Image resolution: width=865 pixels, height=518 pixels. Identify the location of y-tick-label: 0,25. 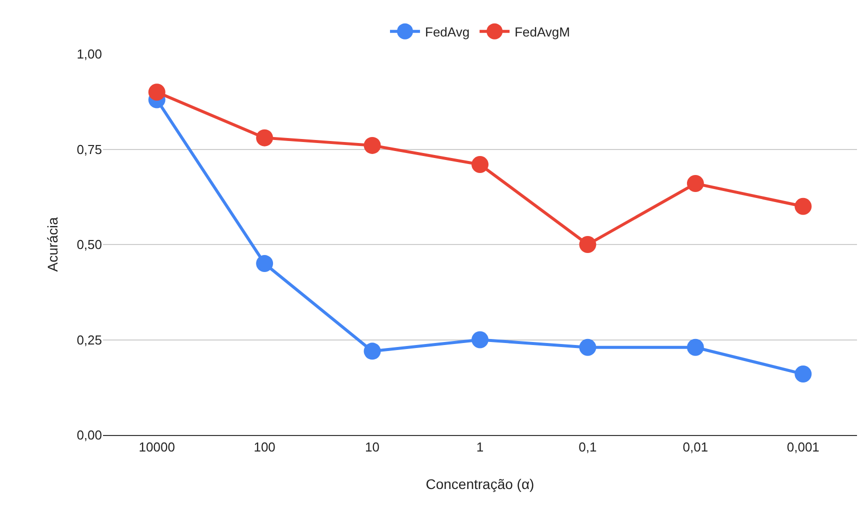
(89, 340).